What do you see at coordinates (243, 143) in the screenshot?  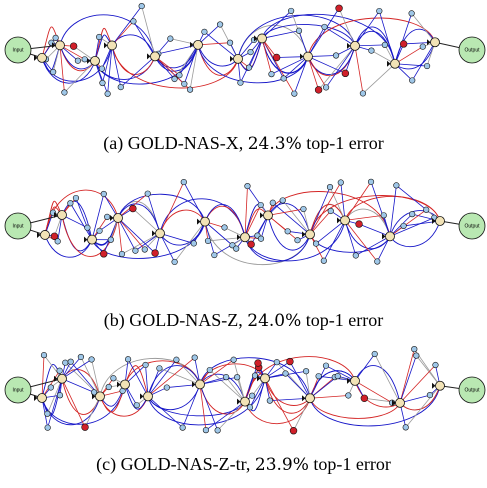 I see `caption-a: (a) GOLD-NAS-X, 24.3% top-1 error` at bounding box center [243, 143].